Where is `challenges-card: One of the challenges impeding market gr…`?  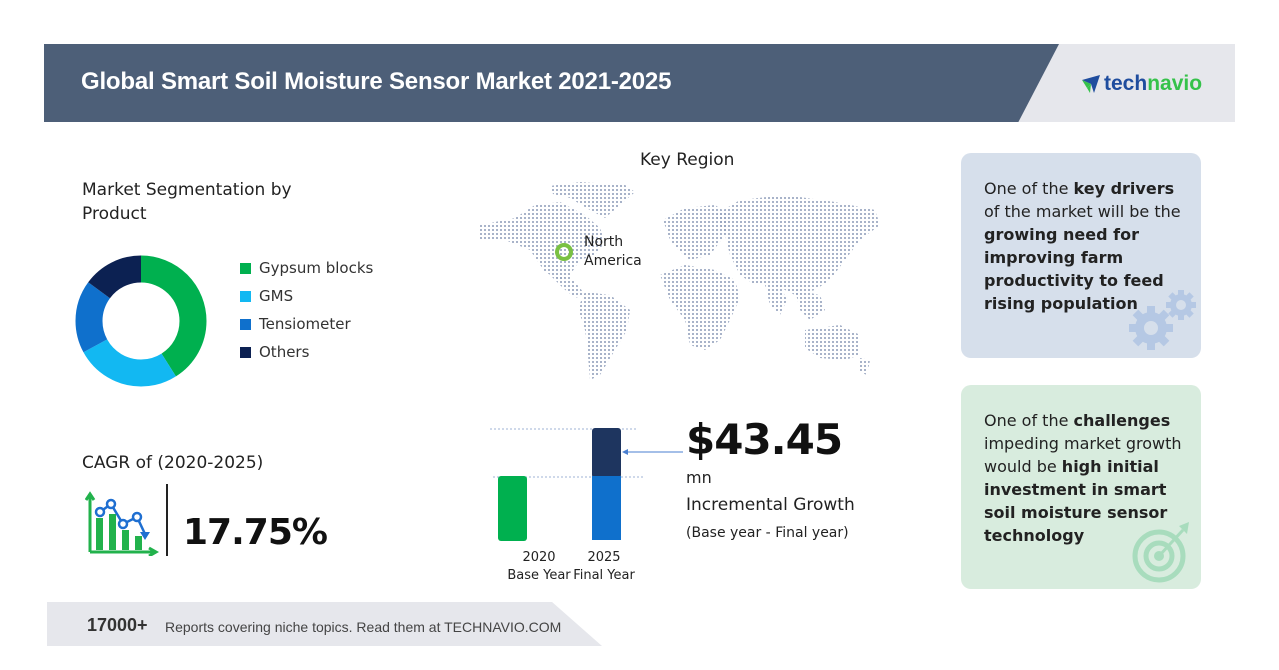 challenges-card: One of the challenges impeding market gr… is located at coordinates (1081, 487).